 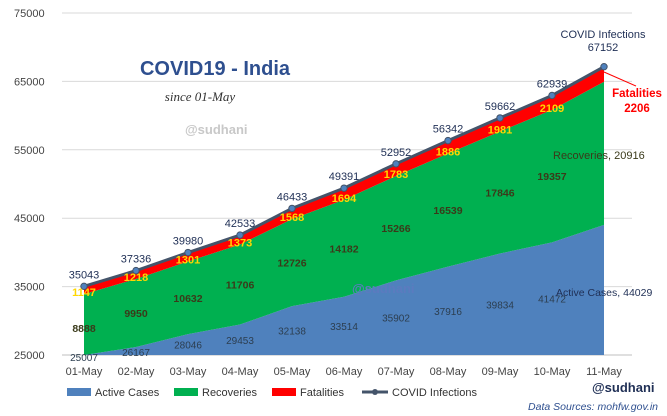 What do you see at coordinates (396, 372) in the screenshot?
I see `x-tick-07-May: 07-May` at bounding box center [396, 372].